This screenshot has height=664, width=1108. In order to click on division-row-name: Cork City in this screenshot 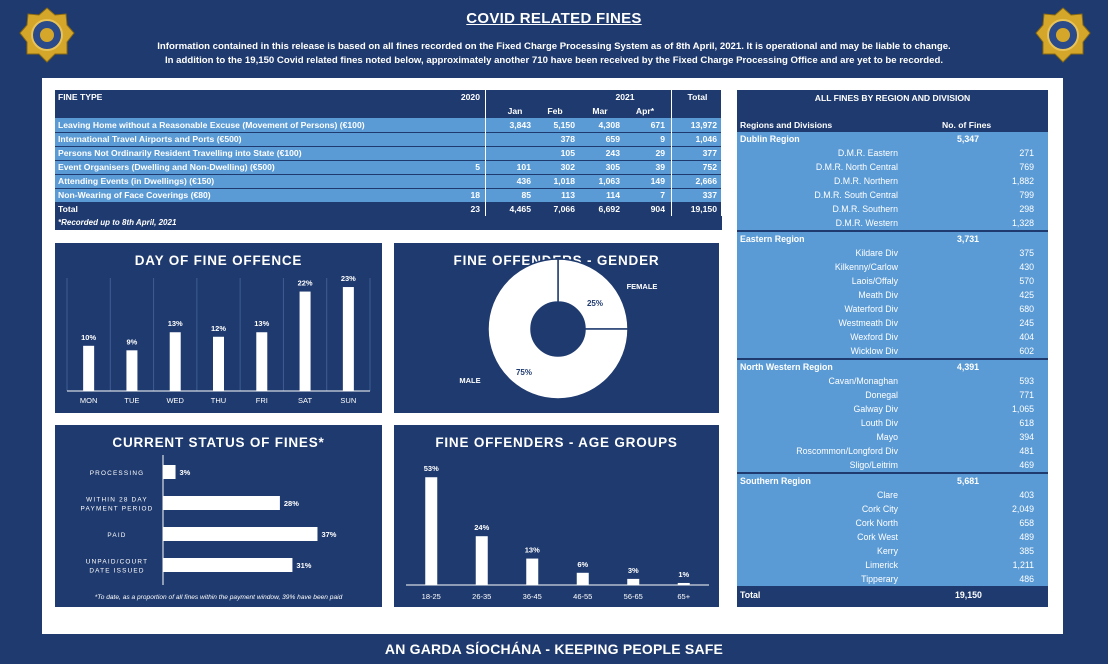, I will do `click(879, 509)`.